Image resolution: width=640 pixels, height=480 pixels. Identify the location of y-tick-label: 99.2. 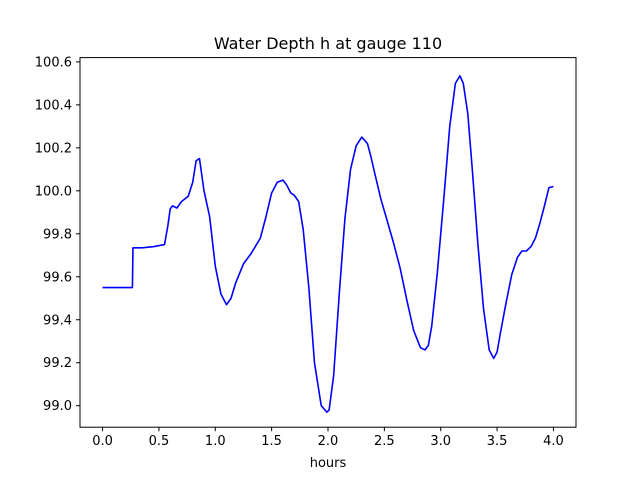
(57, 363).